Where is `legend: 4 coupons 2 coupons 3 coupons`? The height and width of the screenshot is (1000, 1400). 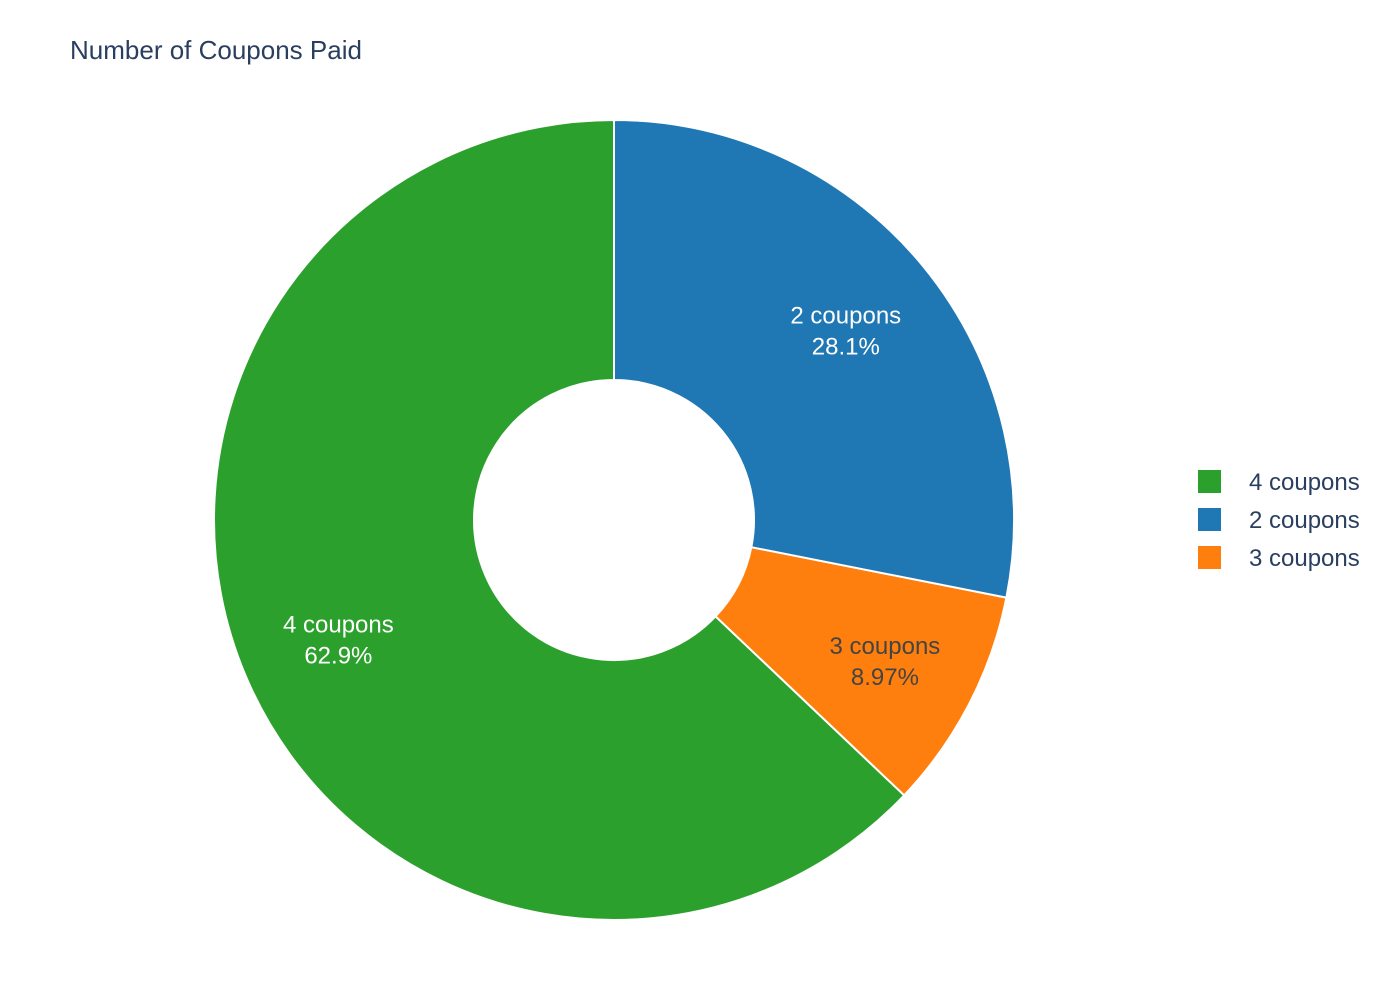 legend: 4 coupons 2 coupons 3 coupons is located at coordinates (1279, 520).